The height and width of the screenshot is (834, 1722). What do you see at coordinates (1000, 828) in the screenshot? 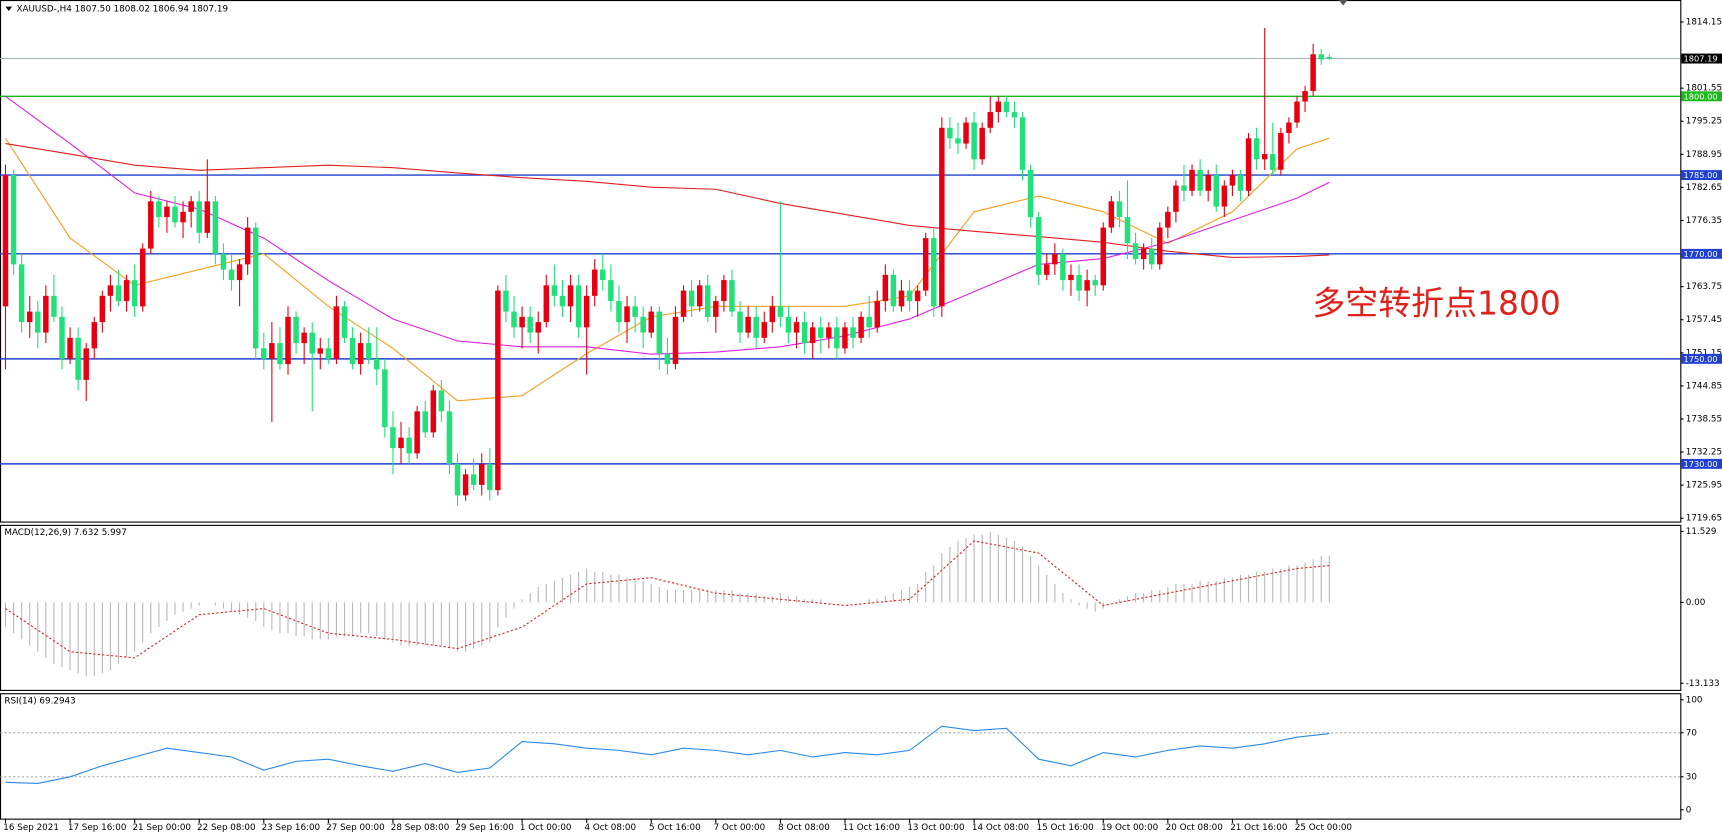
I see `x-tick-label: 14 Oct 08:00` at bounding box center [1000, 828].